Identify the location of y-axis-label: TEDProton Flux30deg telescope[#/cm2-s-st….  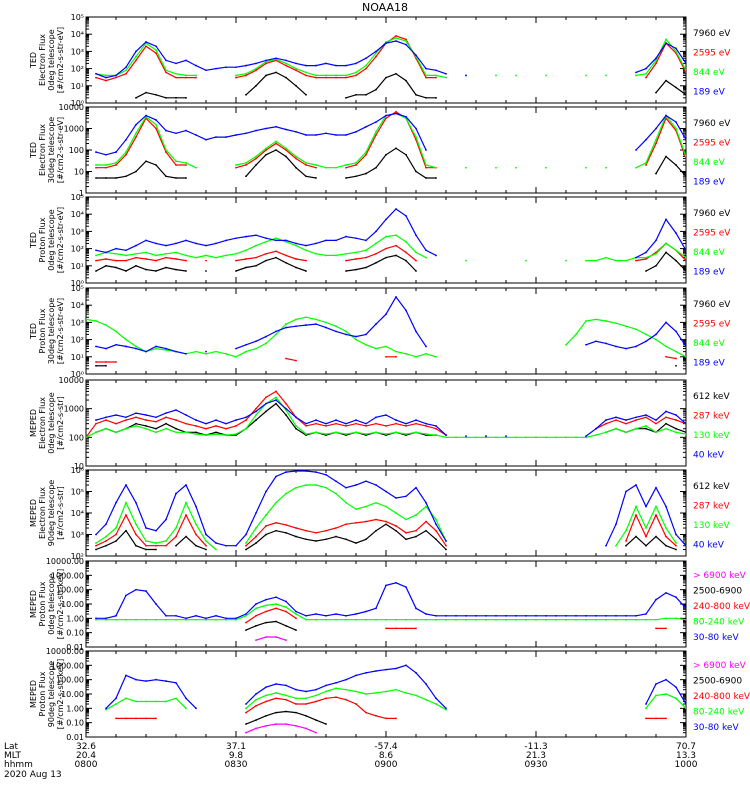
(47, 331).